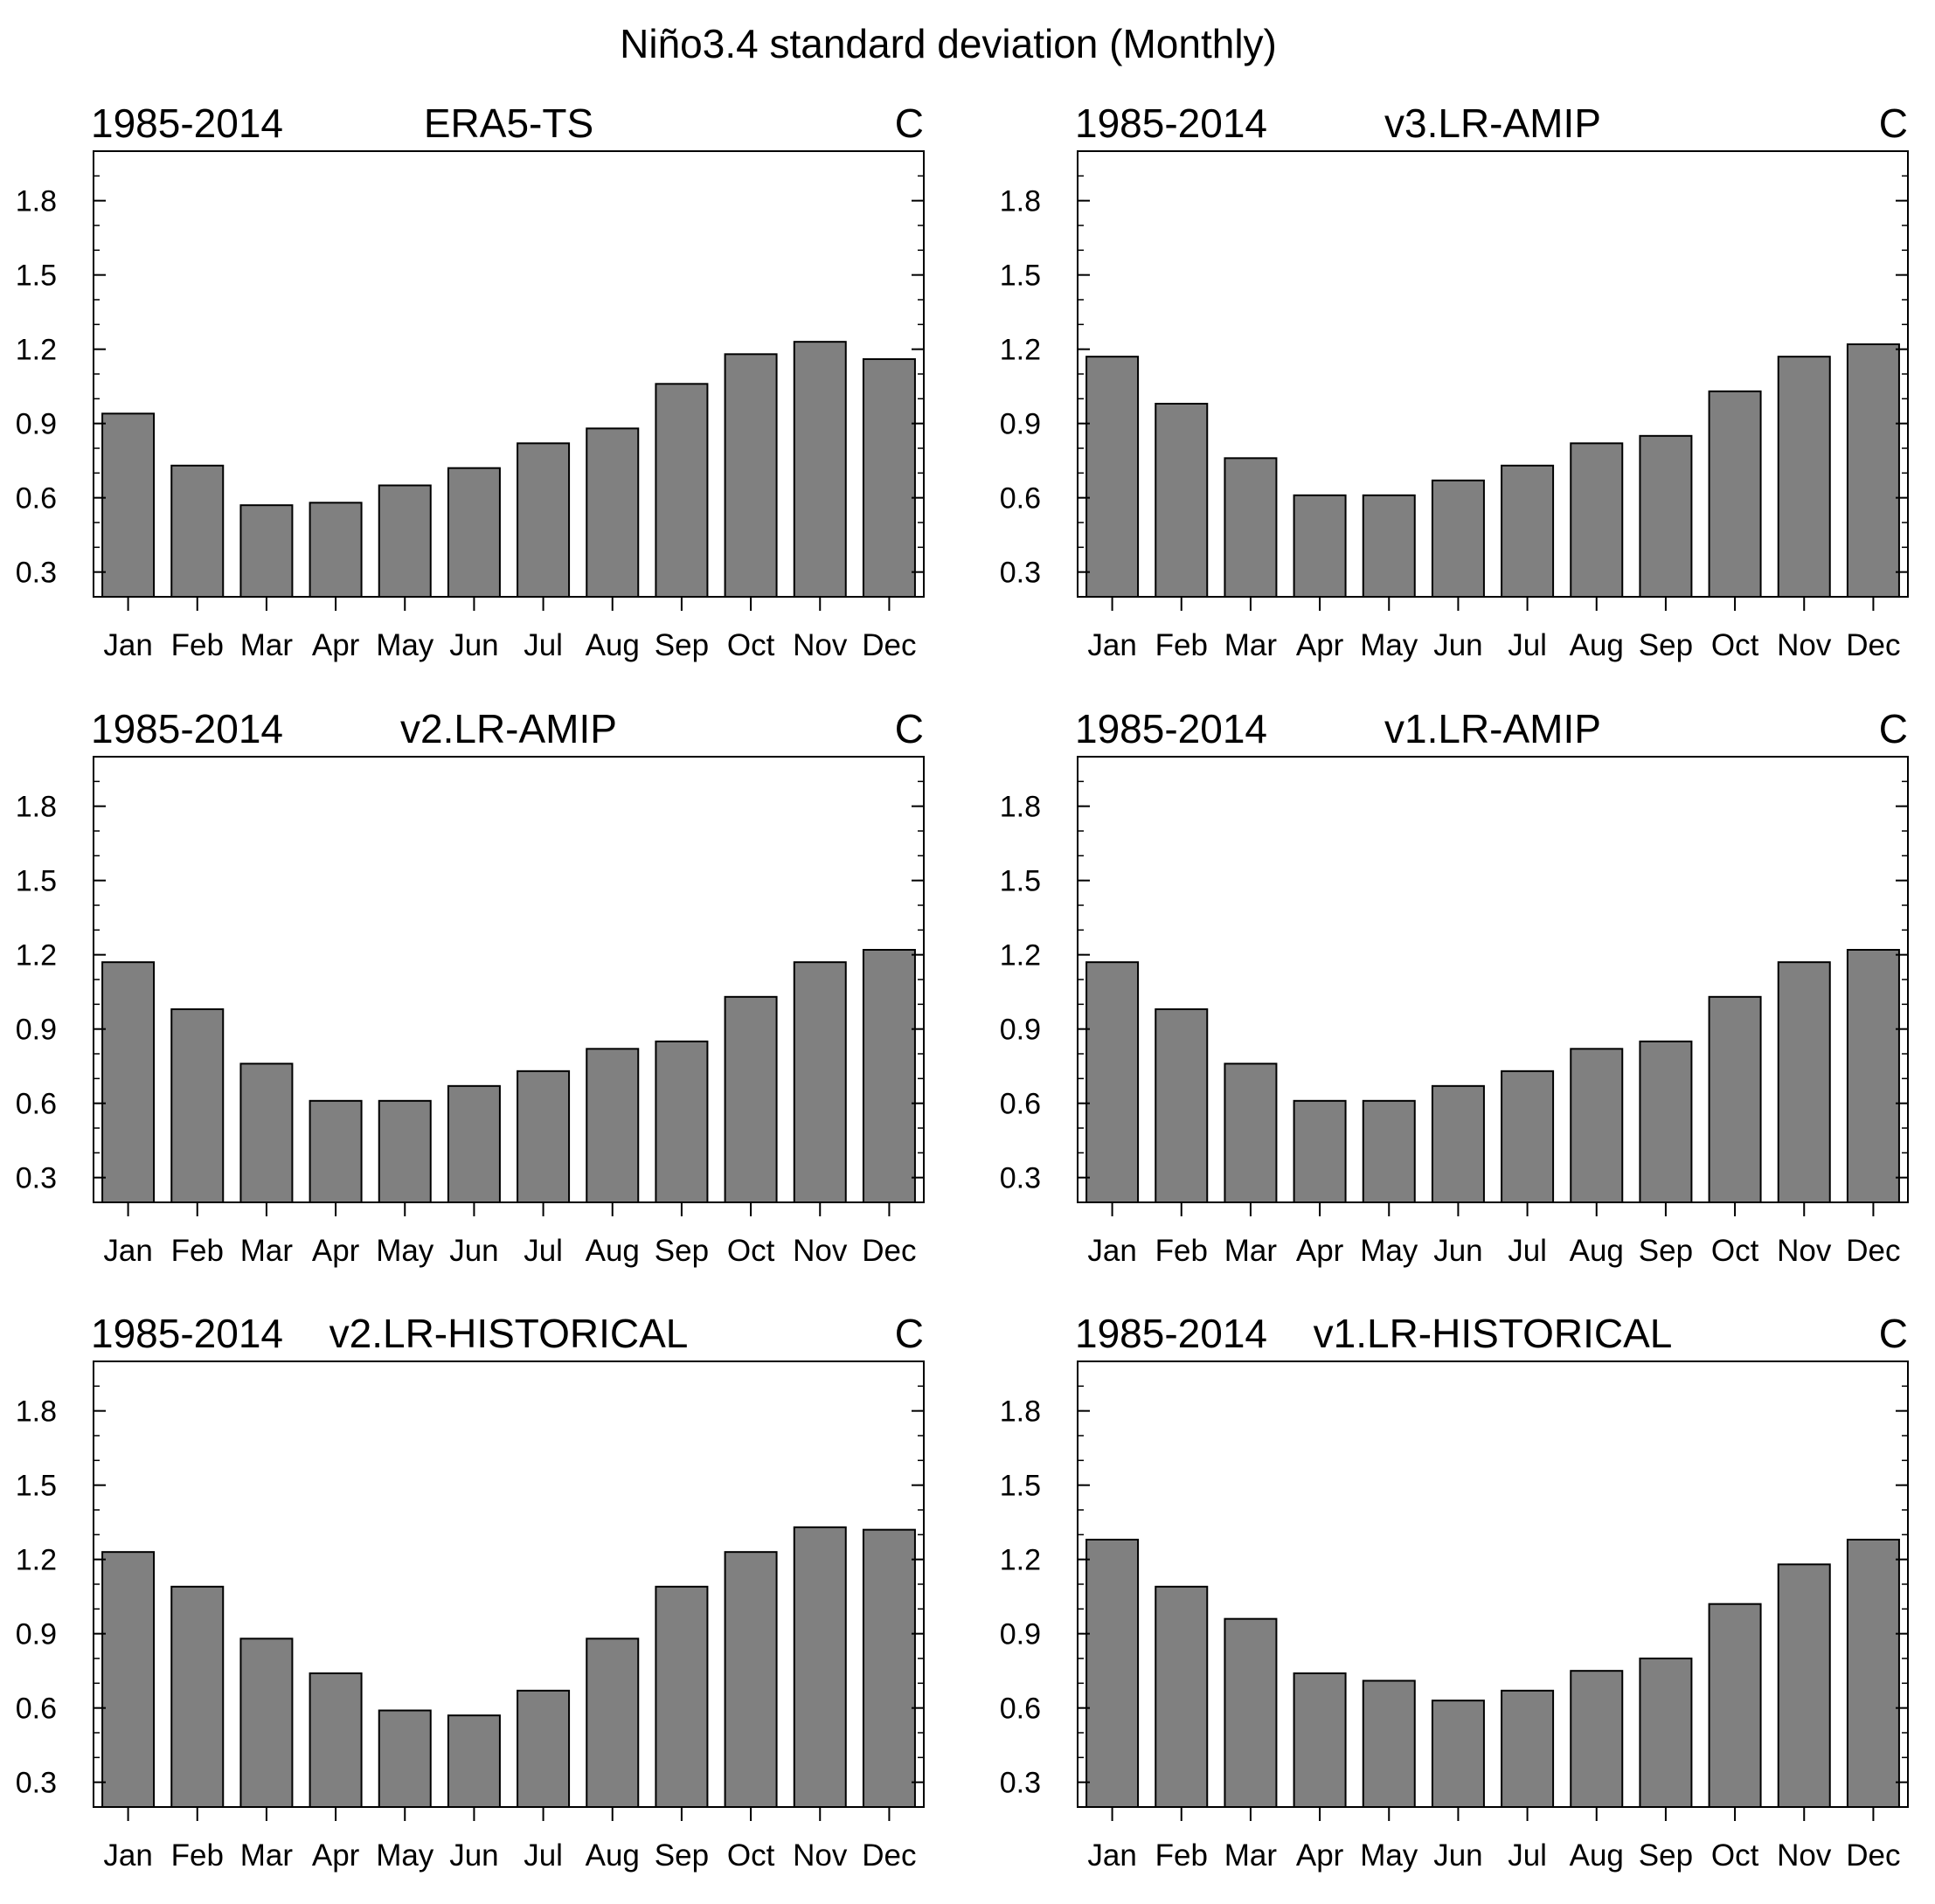  I want to click on x-tick-label: May, so click(405, 1855).